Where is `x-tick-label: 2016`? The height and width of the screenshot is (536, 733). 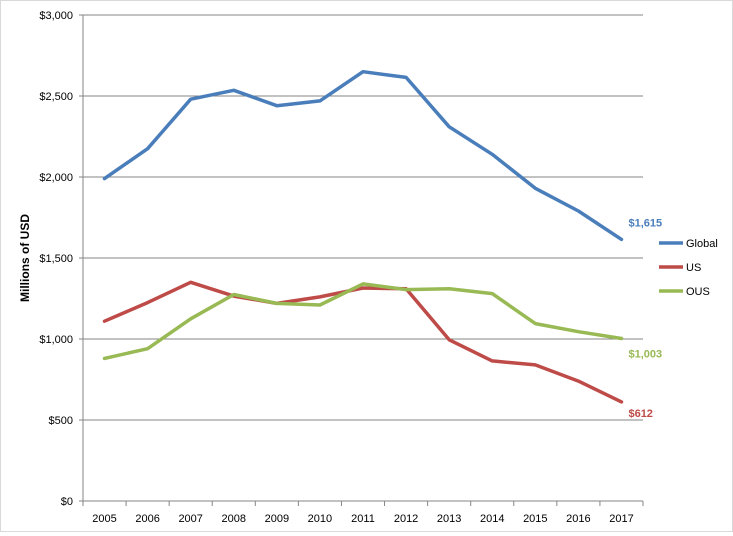 x-tick-label: 2016 is located at coordinates (578, 519).